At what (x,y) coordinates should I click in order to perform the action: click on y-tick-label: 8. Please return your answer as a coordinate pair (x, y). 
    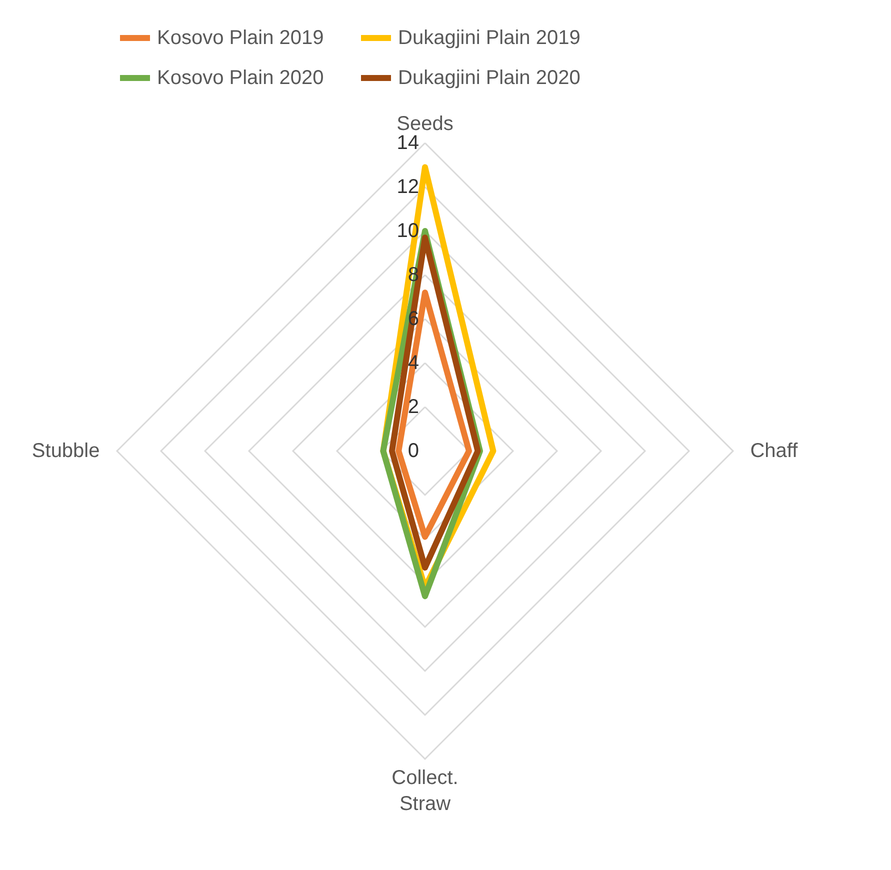
    Looking at the image, I should click on (413, 275).